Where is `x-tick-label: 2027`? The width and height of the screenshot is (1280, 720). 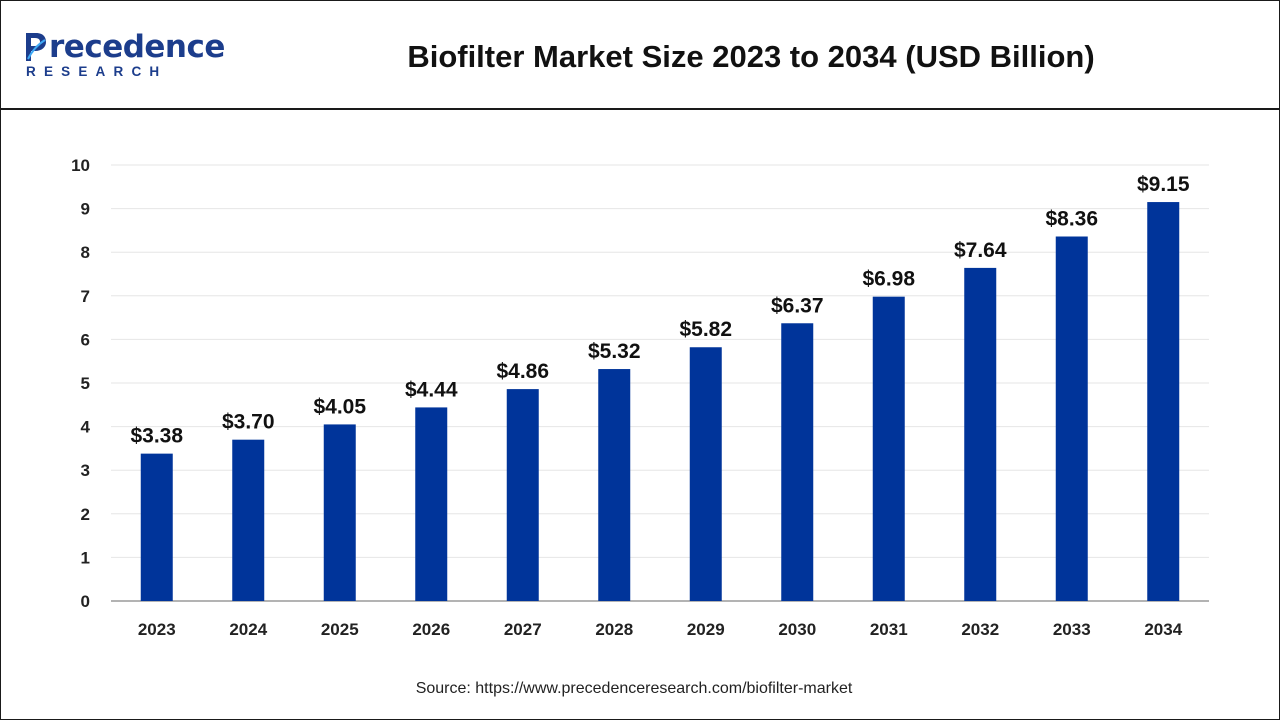
x-tick-label: 2027 is located at coordinates (523, 629).